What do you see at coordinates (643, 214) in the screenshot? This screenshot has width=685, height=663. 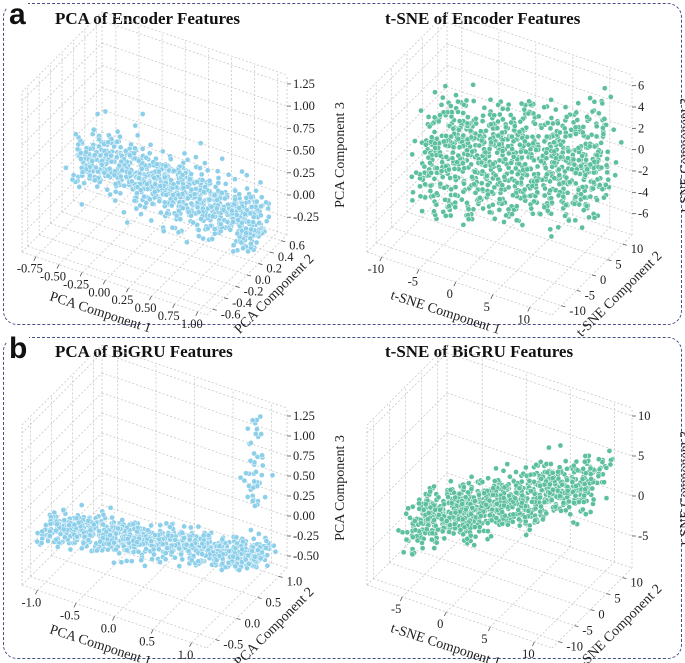 I see `z-tick-label: -6` at bounding box center [643, 214].